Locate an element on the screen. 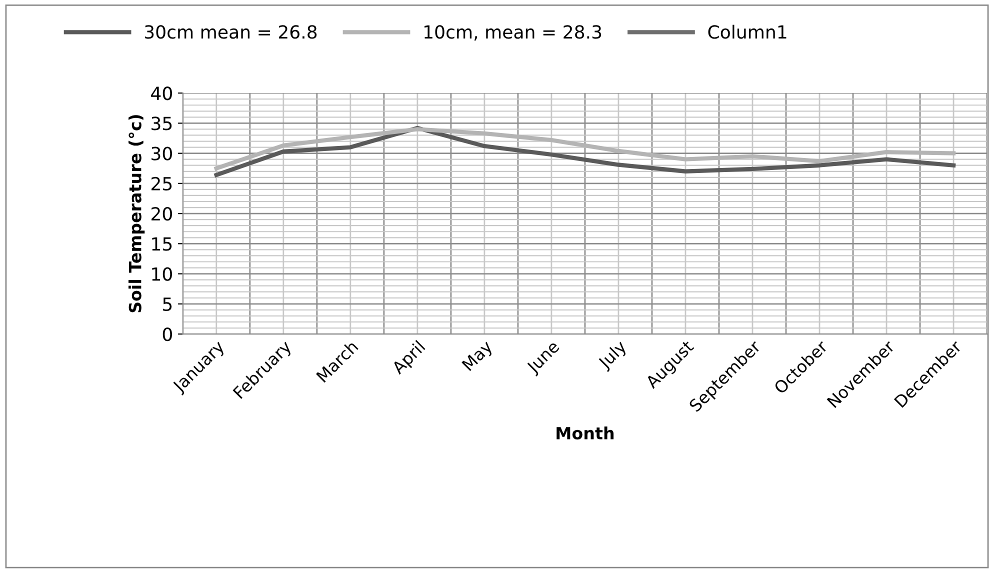 The image size is (994, 571). y-tick-label: 10 is located at coordinates (162, 274).